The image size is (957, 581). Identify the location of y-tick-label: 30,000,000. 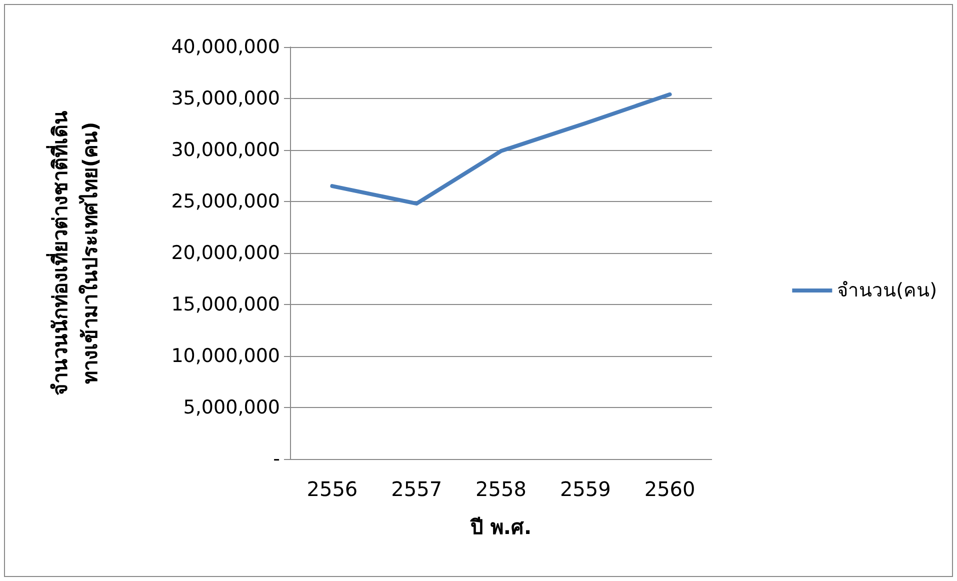
(225, 150).